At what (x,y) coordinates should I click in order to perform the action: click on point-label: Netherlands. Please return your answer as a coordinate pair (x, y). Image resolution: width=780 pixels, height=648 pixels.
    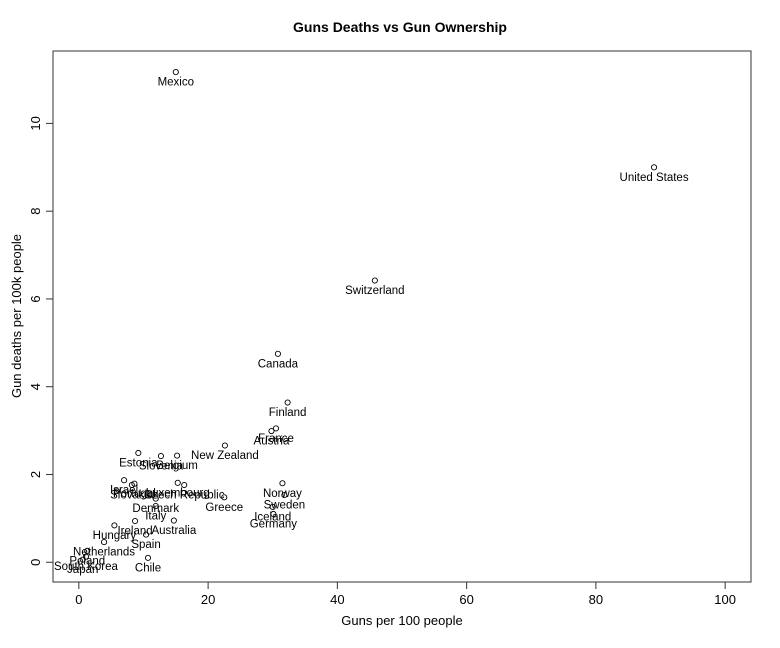
    Looking at the image, I should click on (104, 553).